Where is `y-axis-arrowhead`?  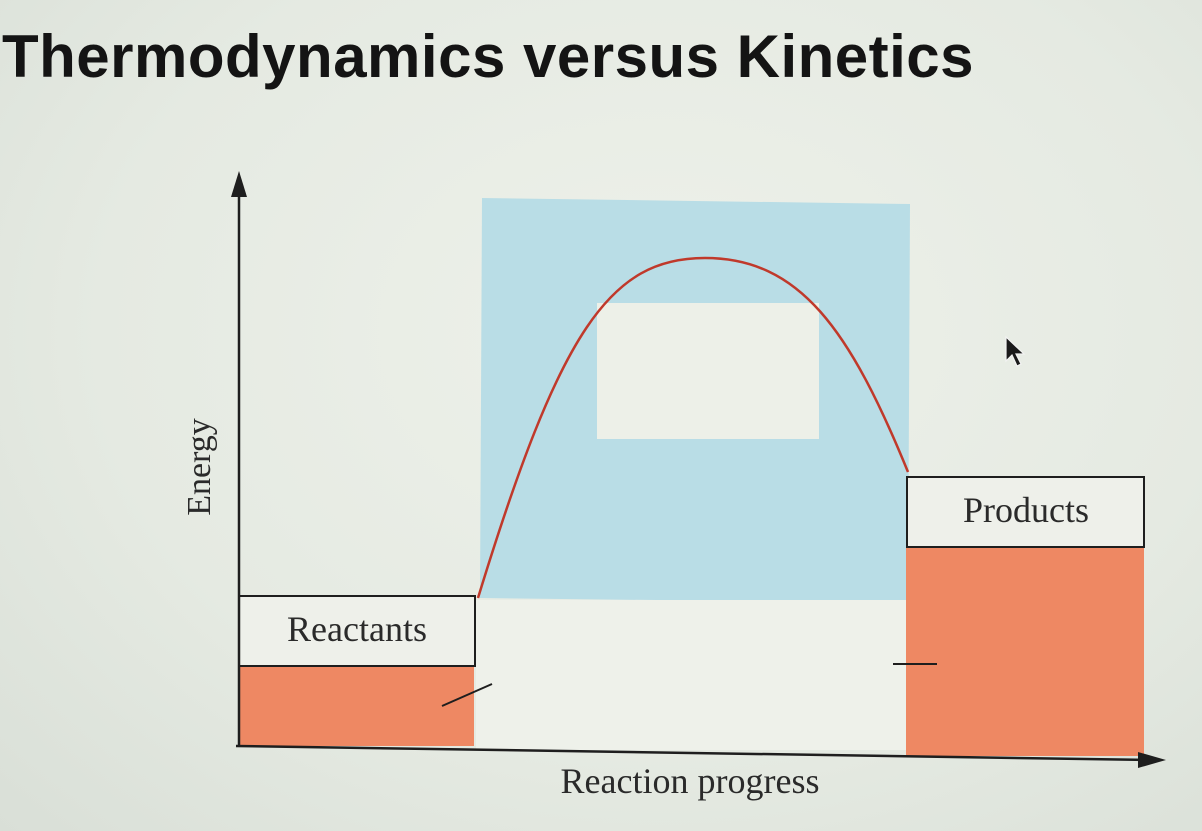 y-axis-arrowhead is located at coordinates (239, 184).